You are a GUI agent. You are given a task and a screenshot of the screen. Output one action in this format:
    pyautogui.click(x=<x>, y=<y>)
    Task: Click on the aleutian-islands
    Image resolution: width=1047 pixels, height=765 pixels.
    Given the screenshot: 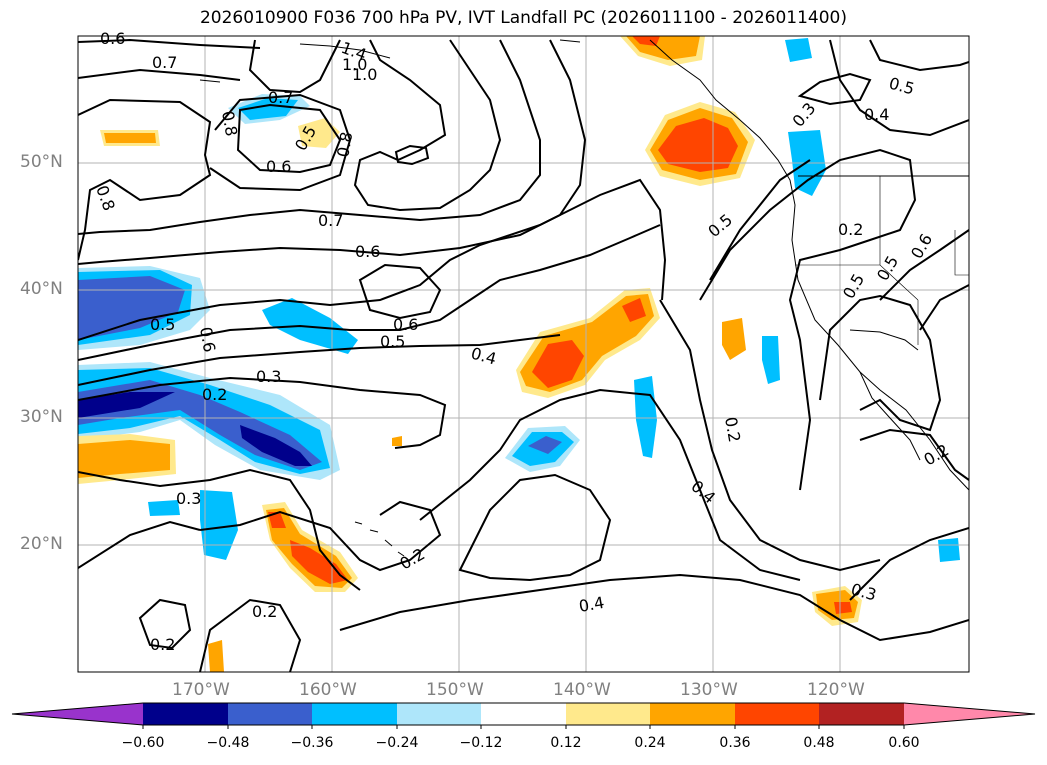 What is the action you would take?
    pyautogui.click(x=390, y=61)
    